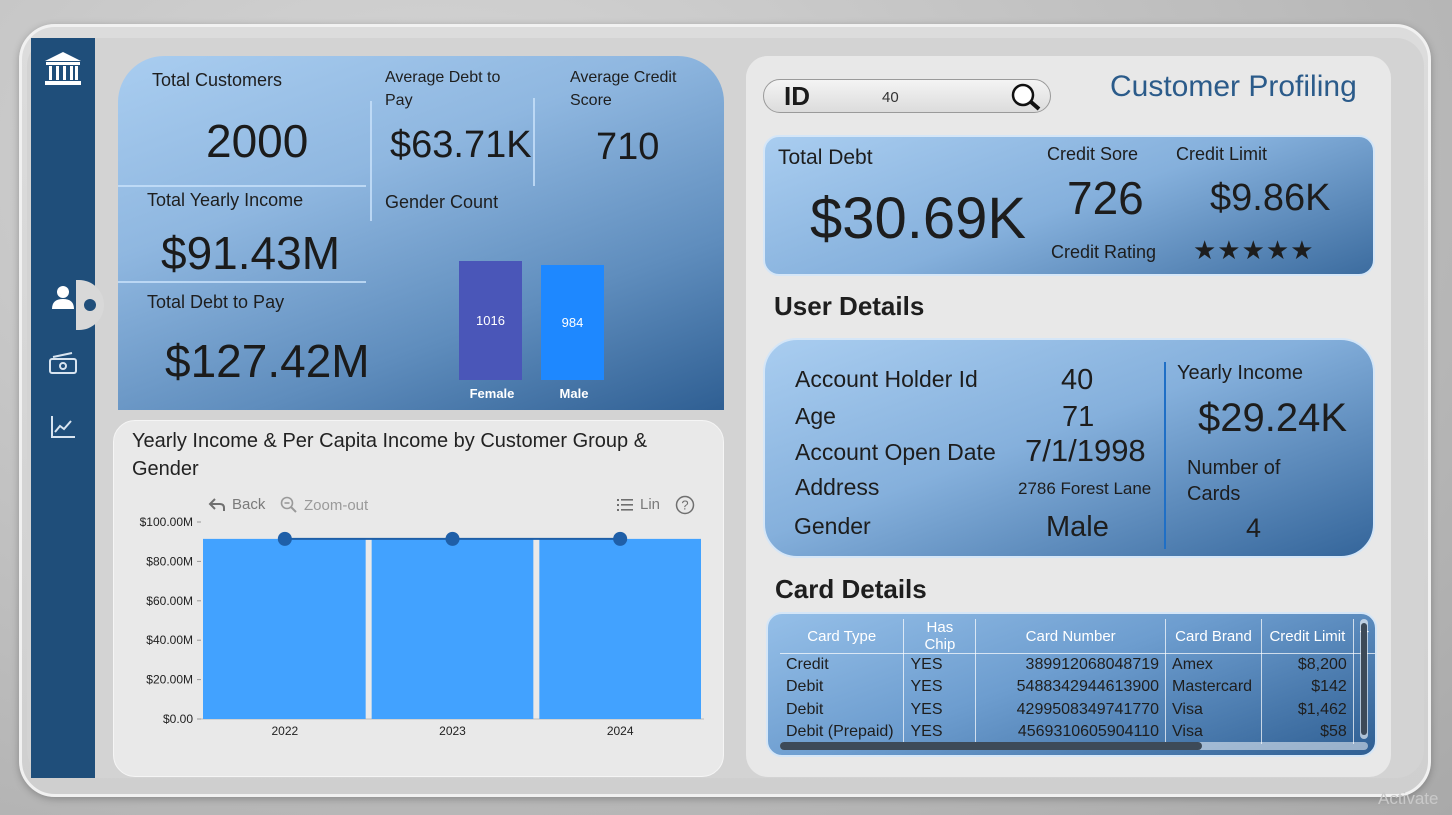 Image resolution: width=1452 pixels, height=815 pixels. What do you see at coordinates (257, 141) in the screenshot?
I see `total-customers-value: 2000` at bounding box center [257, 141].